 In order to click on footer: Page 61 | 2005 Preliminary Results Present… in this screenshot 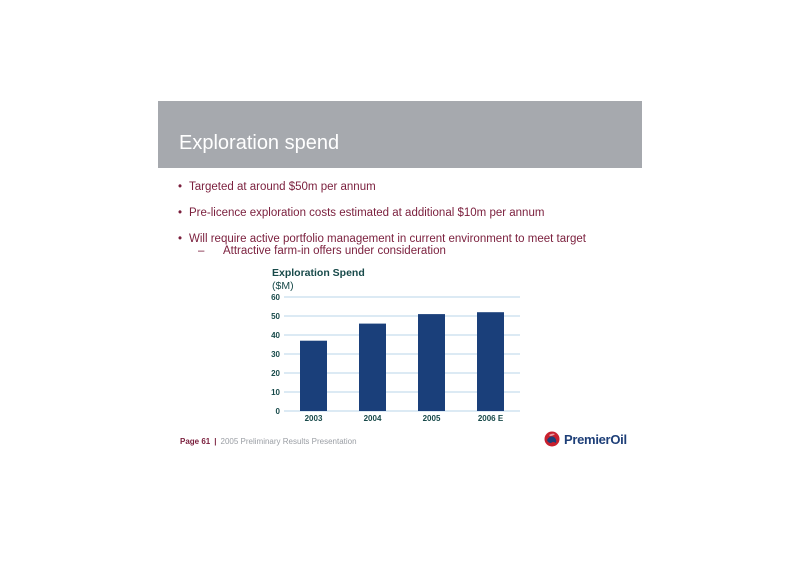, I will do `click(268, 441)`.